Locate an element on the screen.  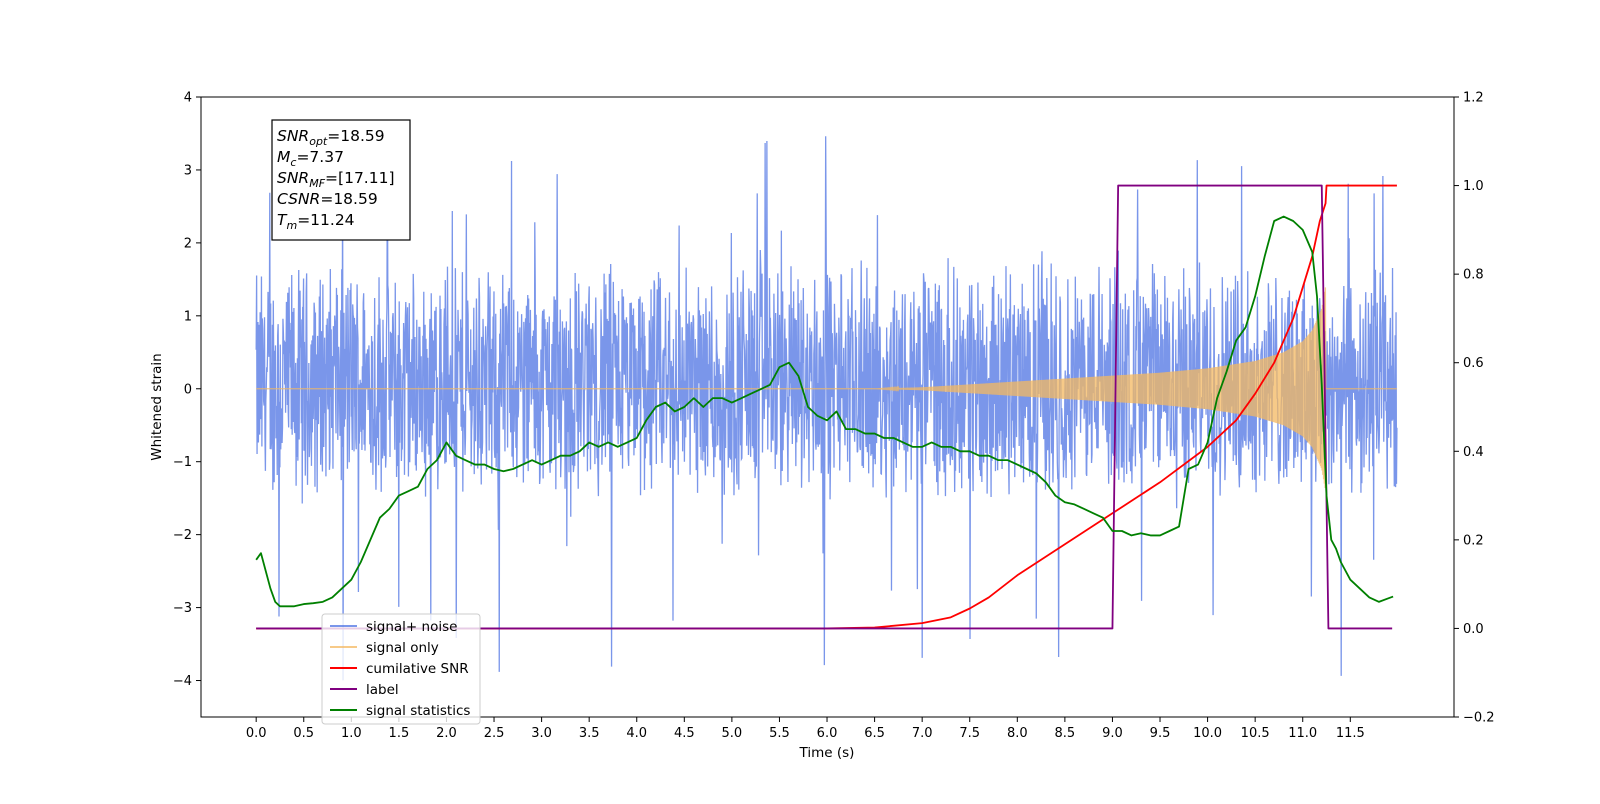
annotation-line: Tm=11.24 is located at coordinates (316, 221).